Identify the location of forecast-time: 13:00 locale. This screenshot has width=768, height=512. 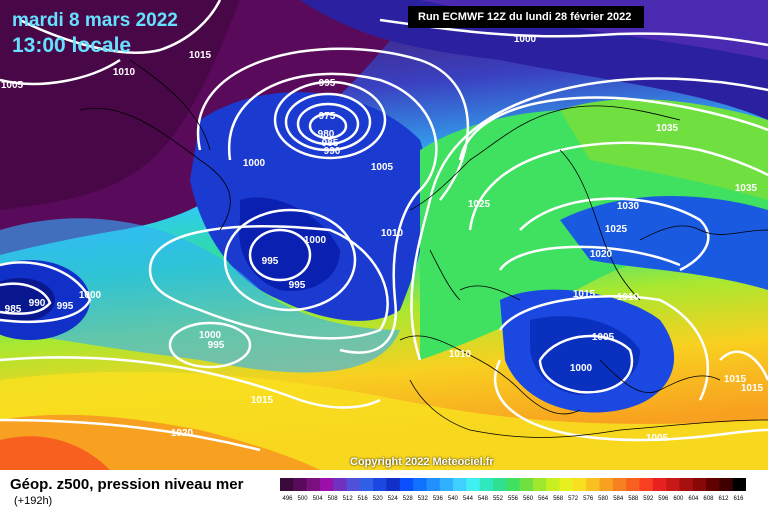
(72, 45).